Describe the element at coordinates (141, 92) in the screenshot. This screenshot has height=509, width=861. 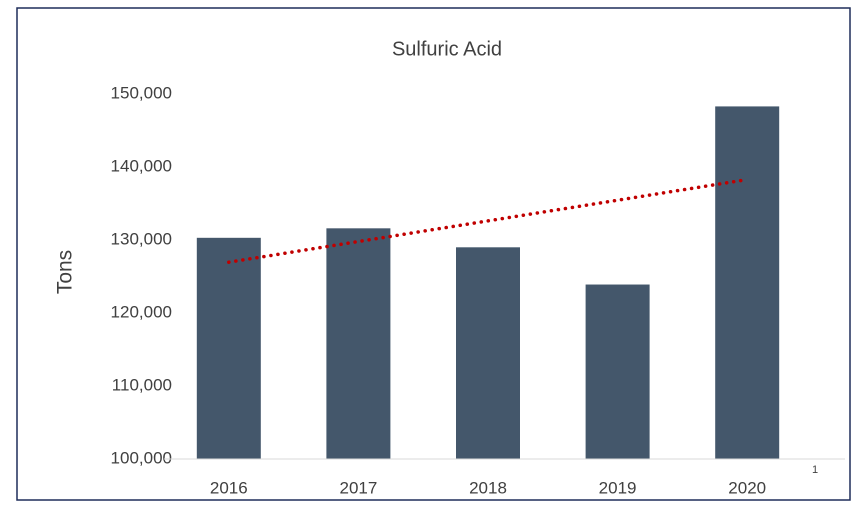
I see `y-tick-label: 150,000` at that location.